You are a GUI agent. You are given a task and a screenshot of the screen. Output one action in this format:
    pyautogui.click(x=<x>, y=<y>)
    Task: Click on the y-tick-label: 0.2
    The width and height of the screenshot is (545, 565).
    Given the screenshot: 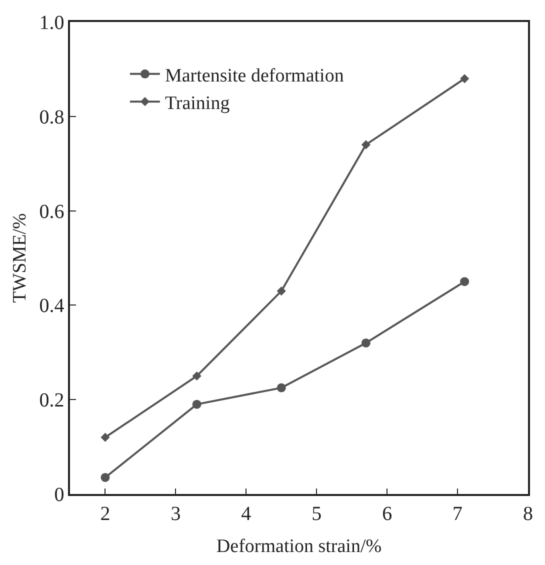 What is the action you would take?
    pyautogui.click(x=51, y=401)
    